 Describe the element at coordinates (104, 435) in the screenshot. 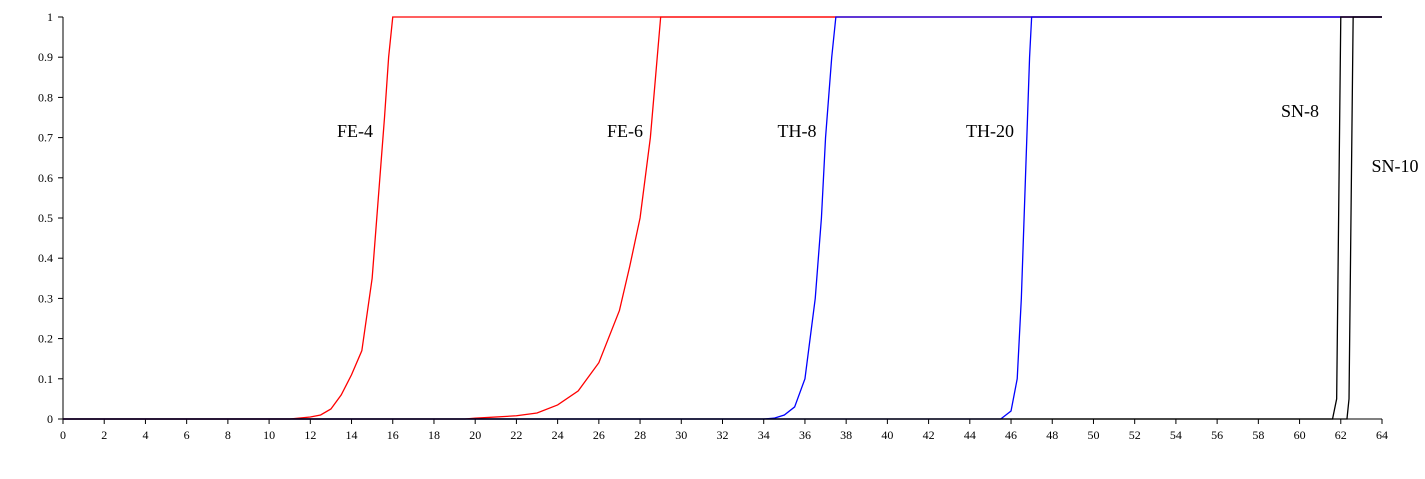

I see `x-tick-label: 2` at that location.